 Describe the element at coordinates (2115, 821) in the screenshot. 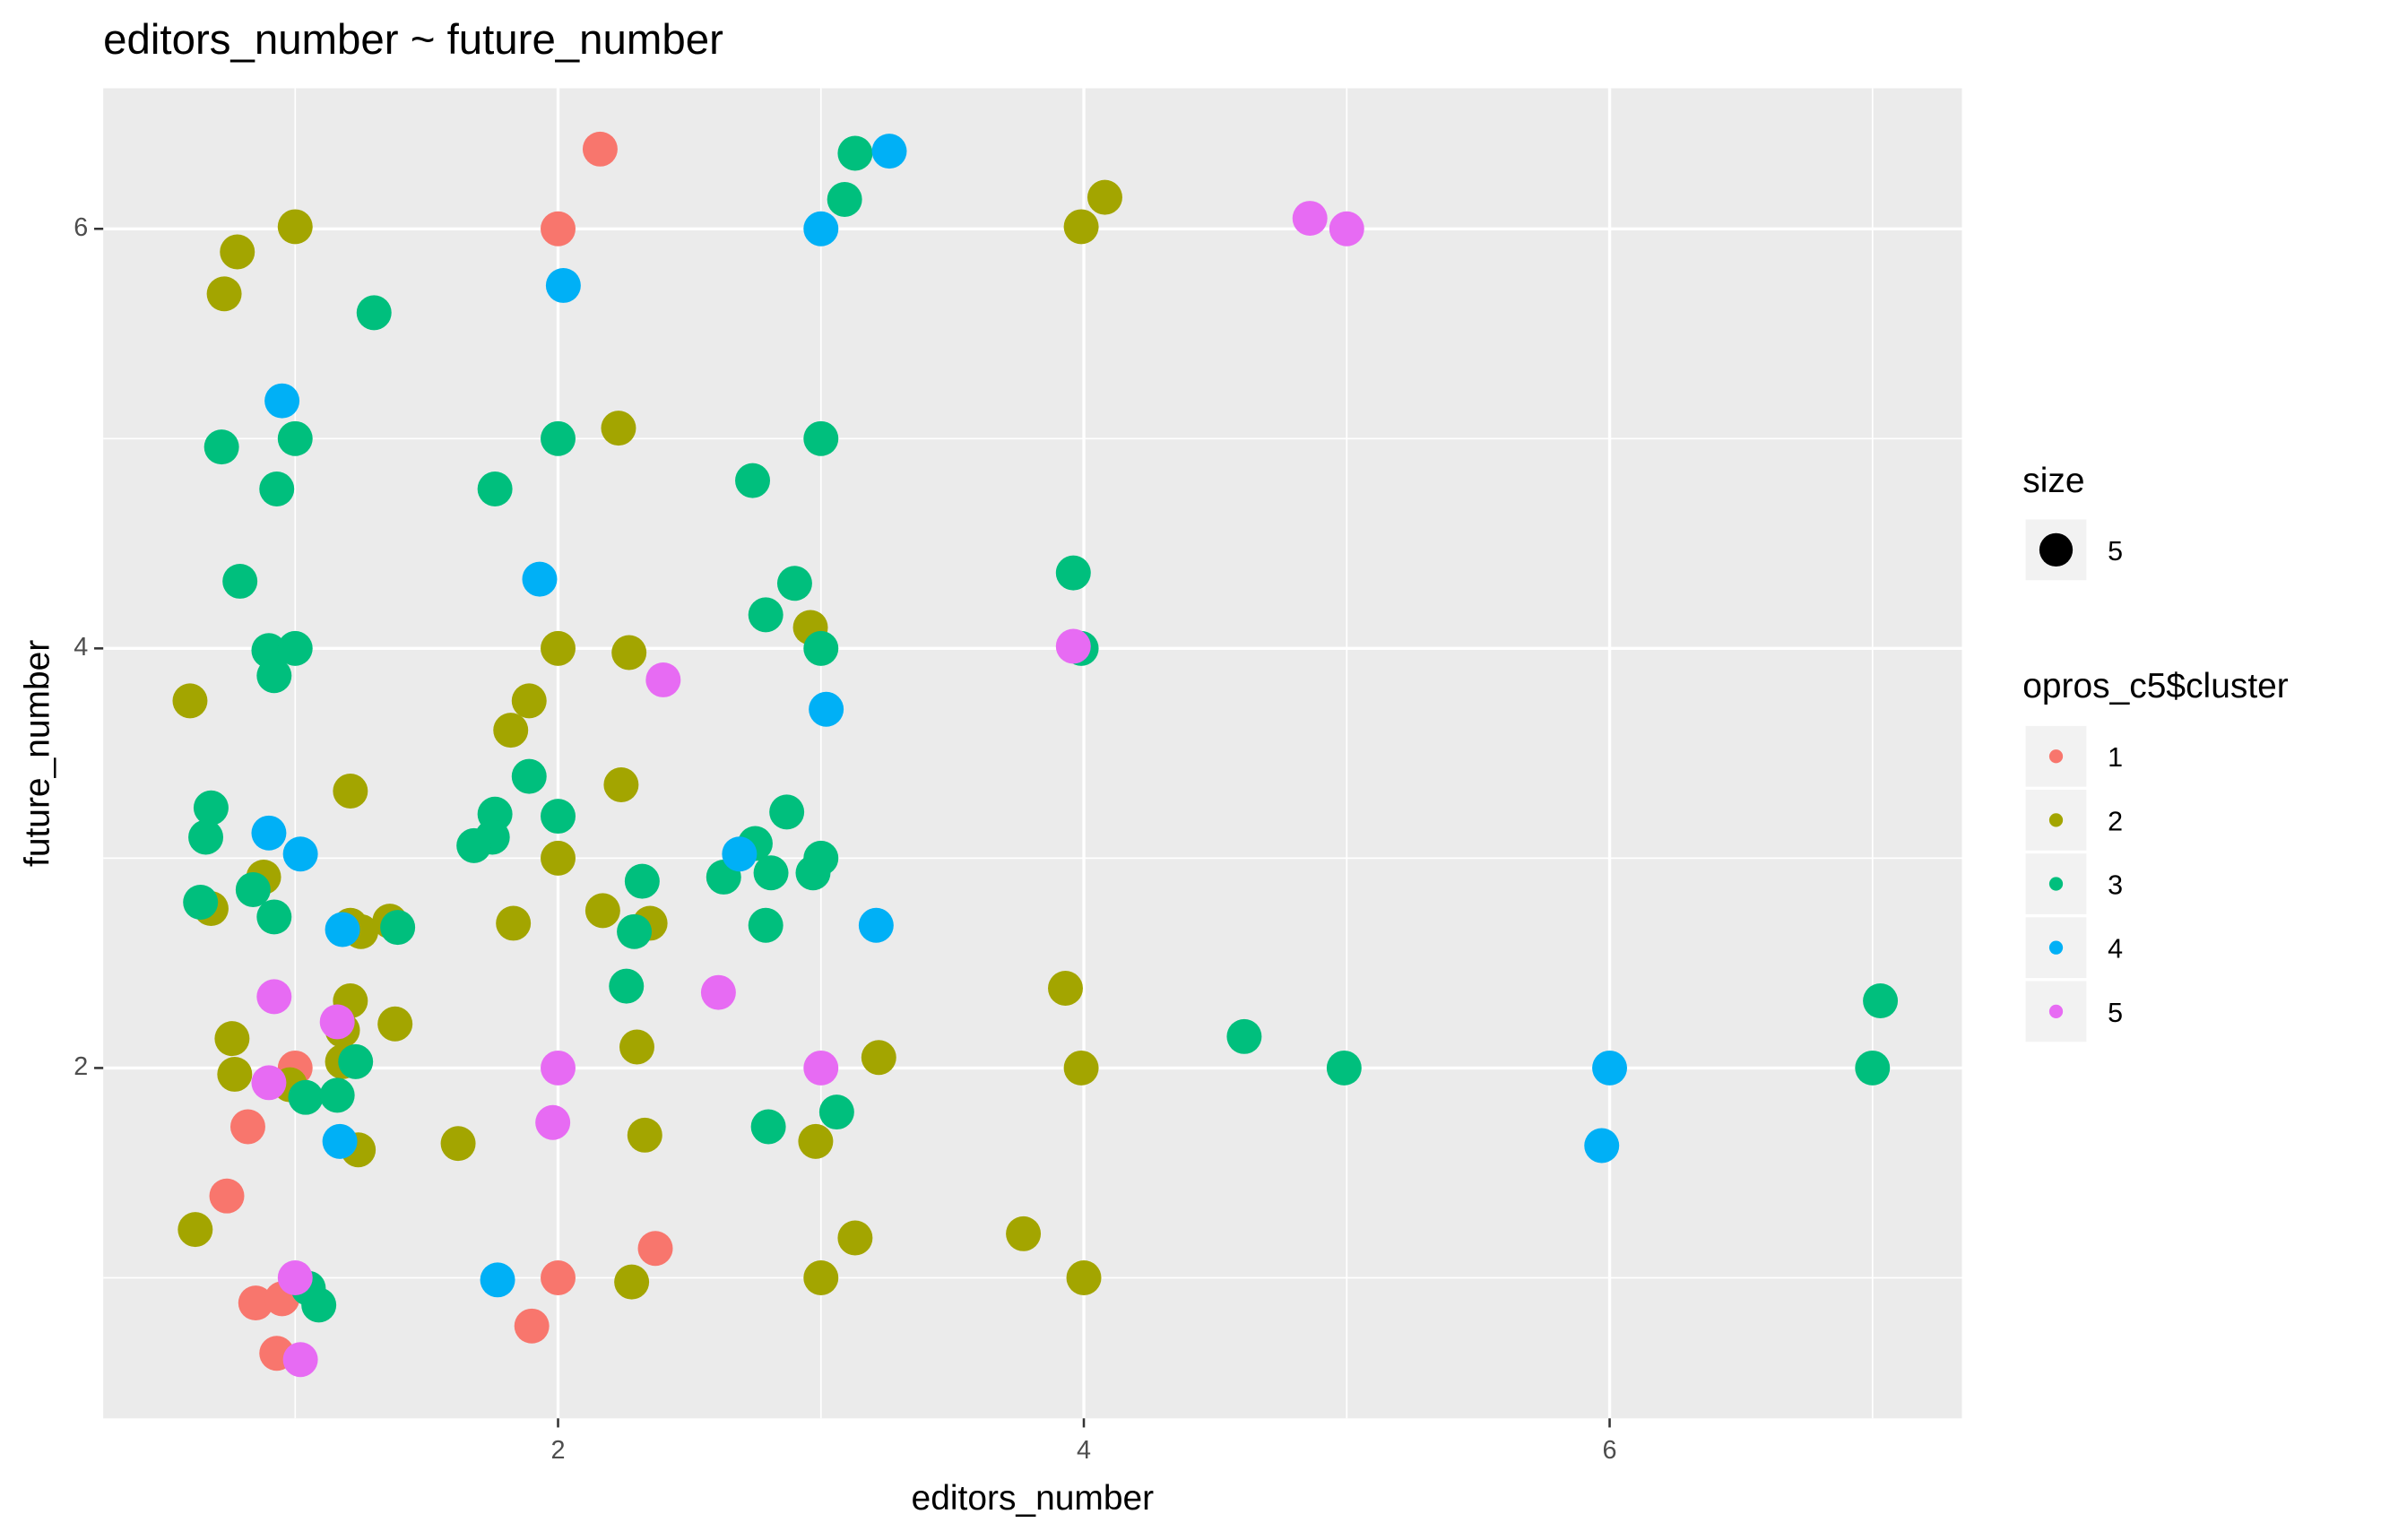

I see `legend-label: 2` at that location.